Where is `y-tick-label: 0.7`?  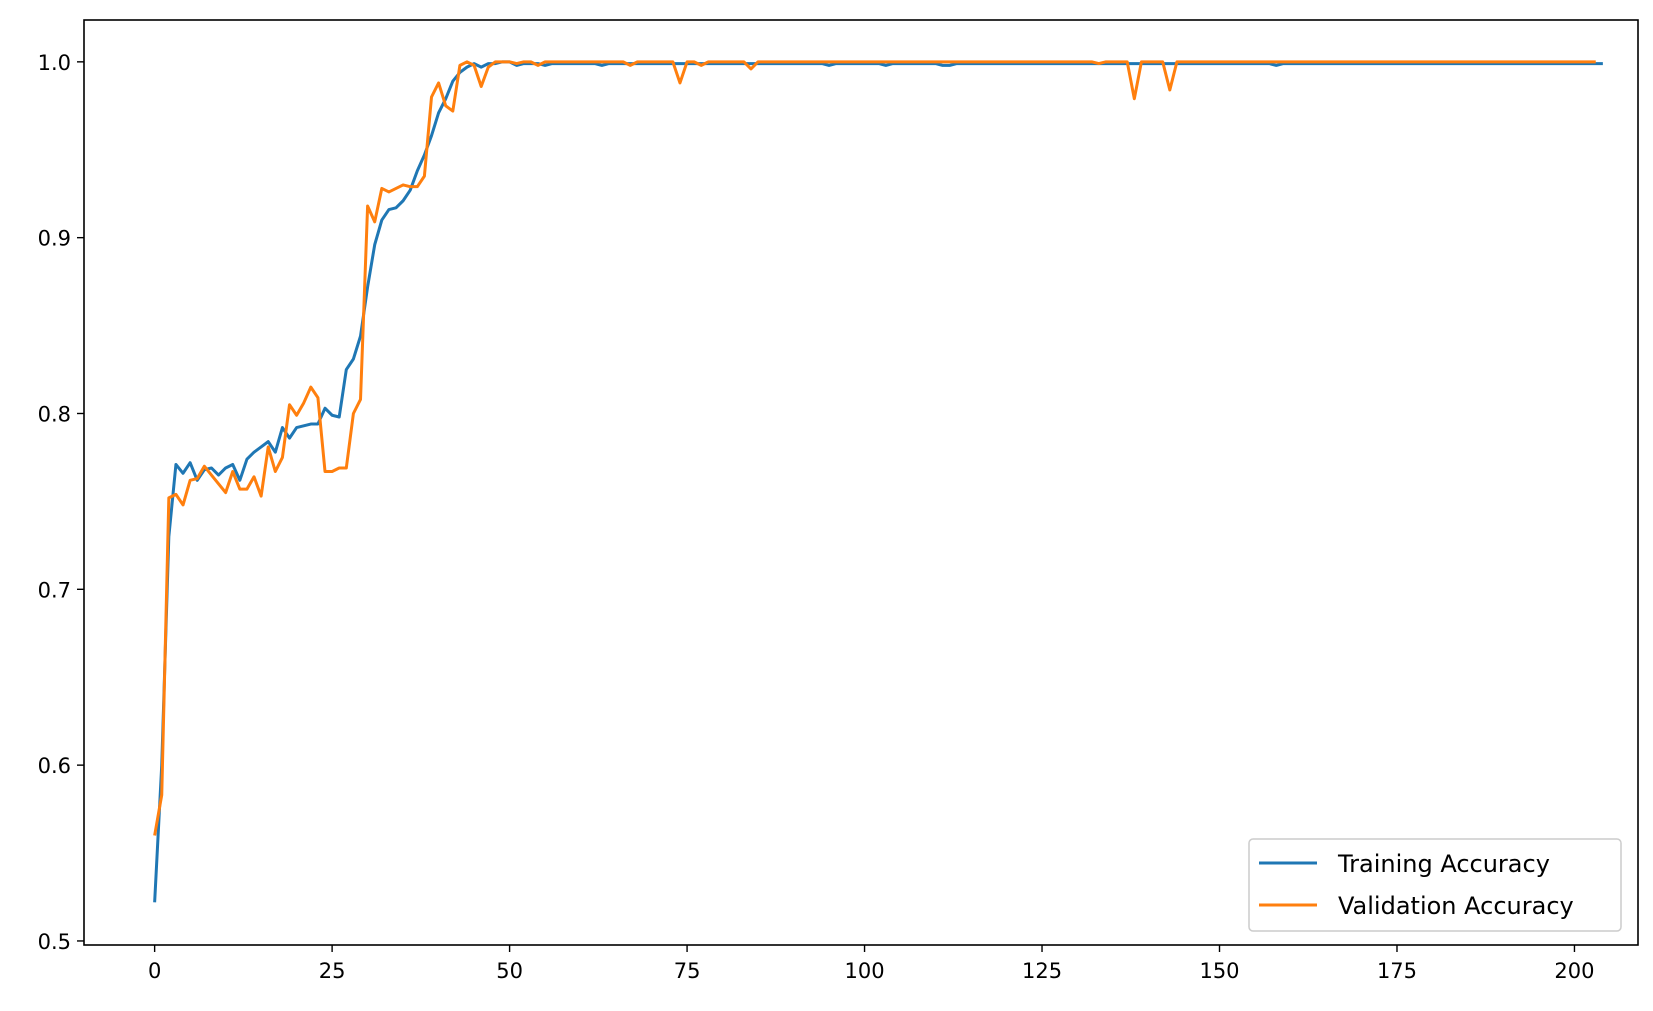 y-tick-label: 0.7 is located at coordinates (54, 590).